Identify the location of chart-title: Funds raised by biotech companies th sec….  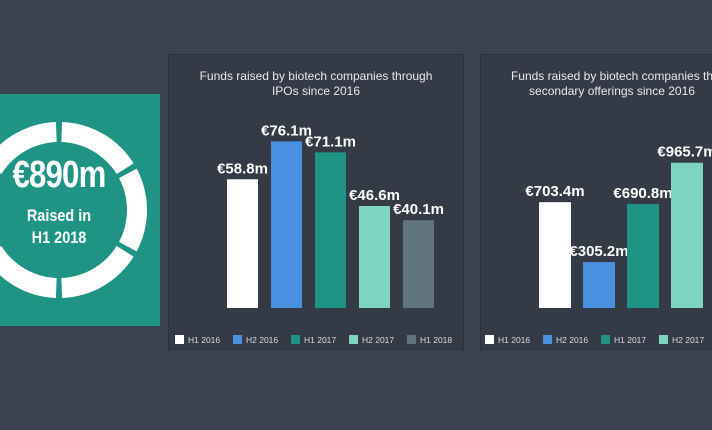
(596, 84).